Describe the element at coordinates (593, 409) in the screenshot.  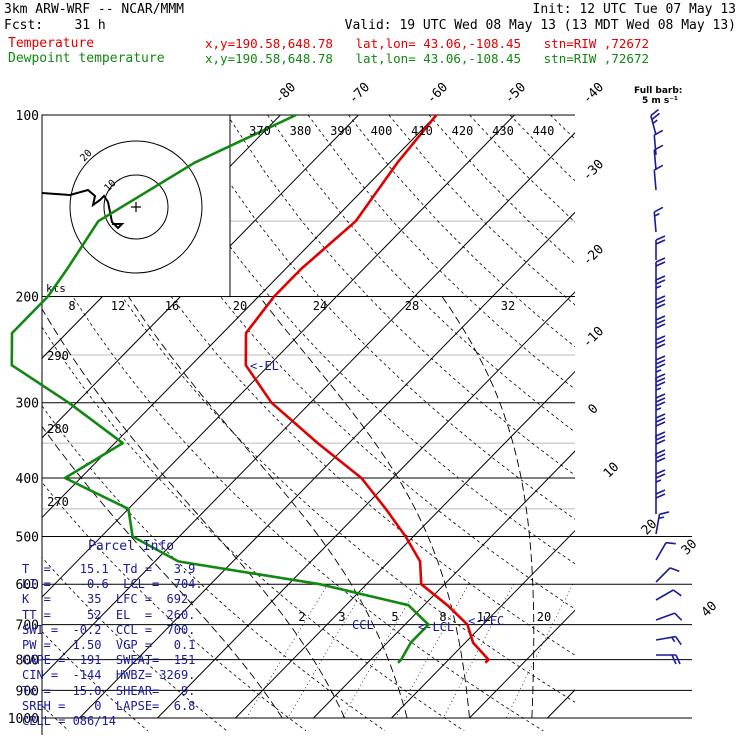
I see `temperature-axis-label: 0` at that location.